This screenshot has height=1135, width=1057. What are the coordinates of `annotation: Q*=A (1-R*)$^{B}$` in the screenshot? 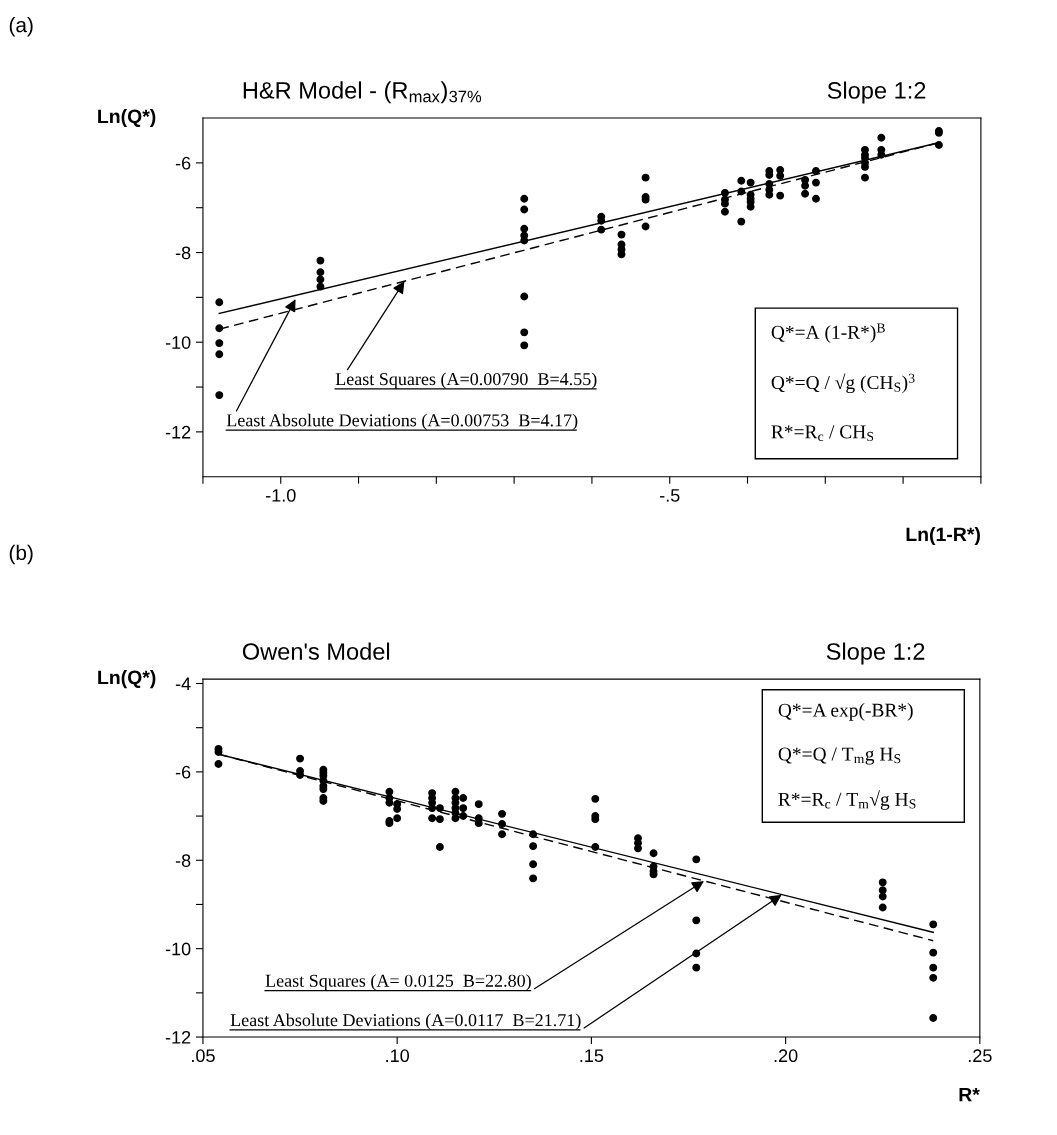 It's located at (828, 333).